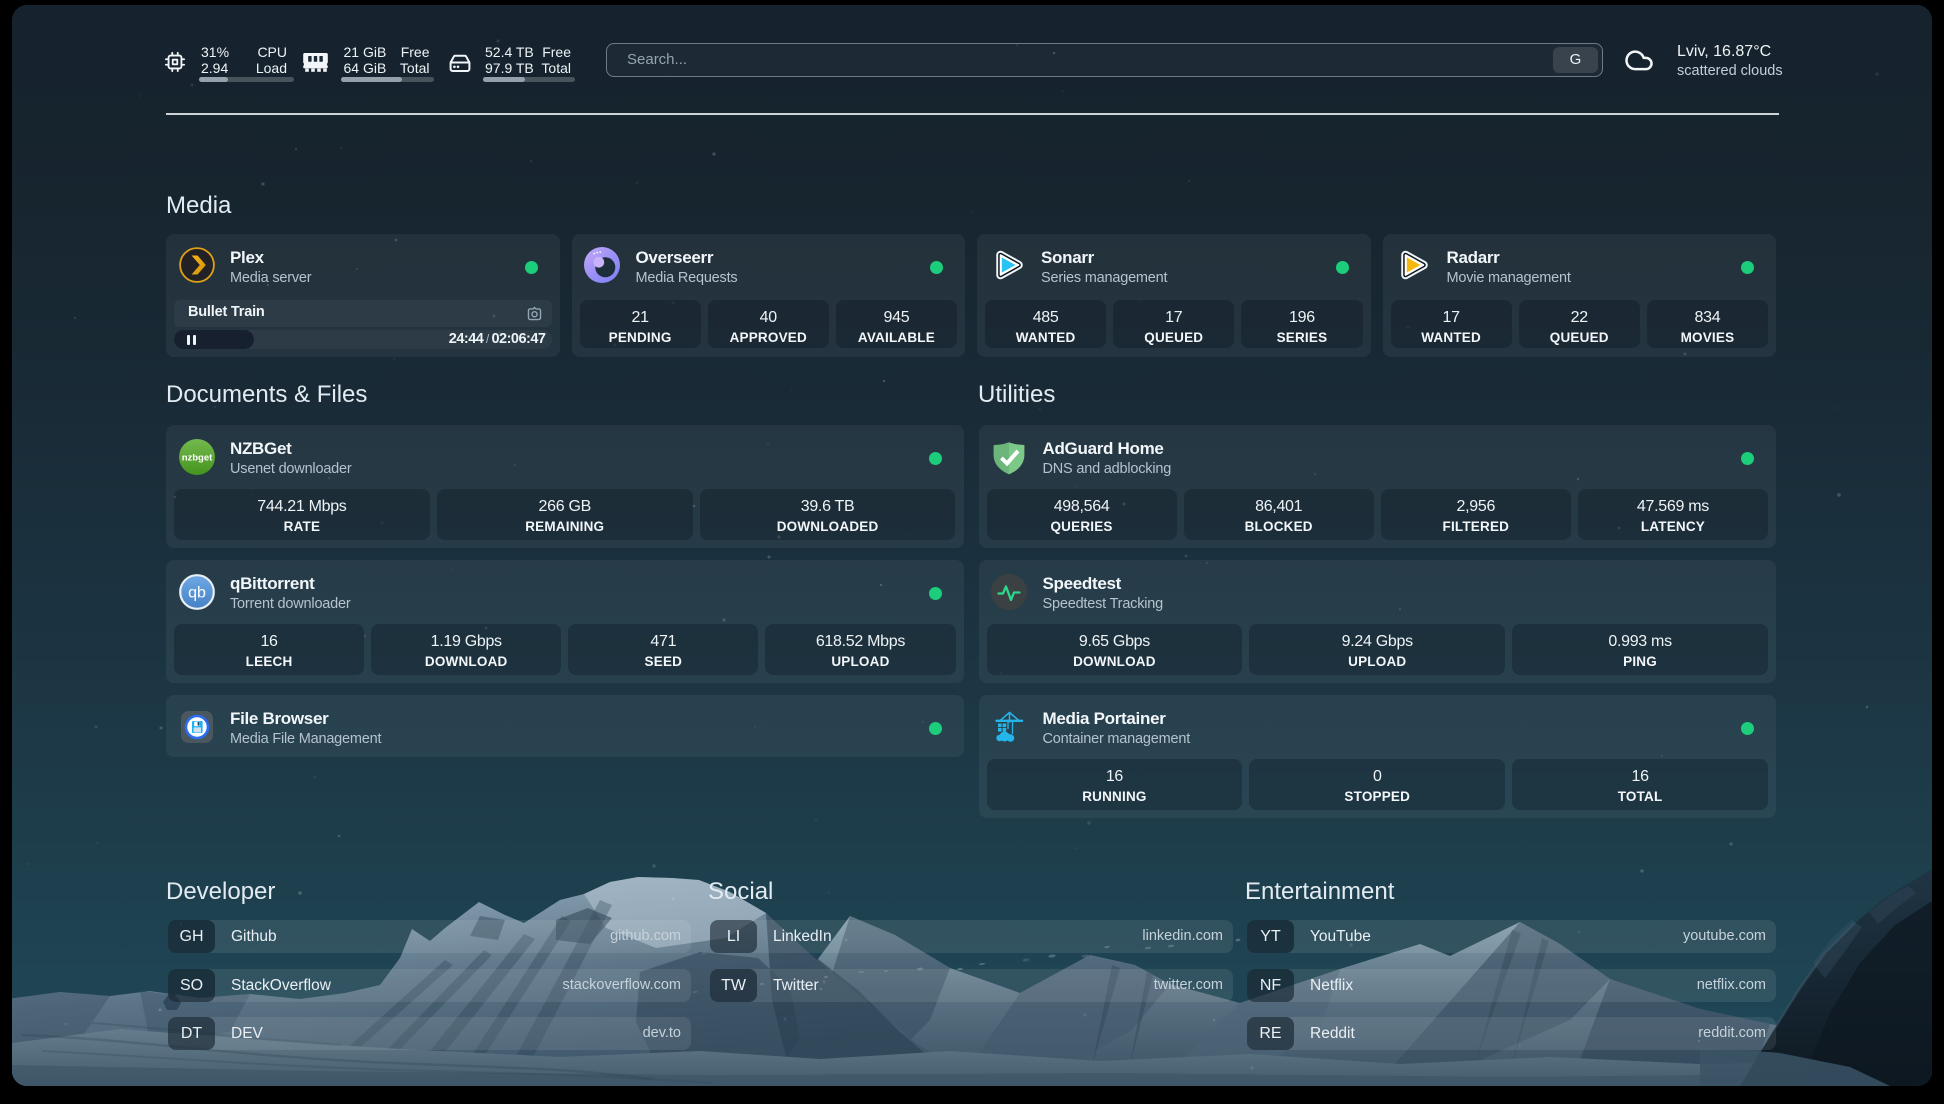 Image resolution: width=1944 pixels, height=1104 pixels. What do you see at coordinates (197, 592) in the screenshot?
I see `svg-text: qb` at bounding box center [197, 592].